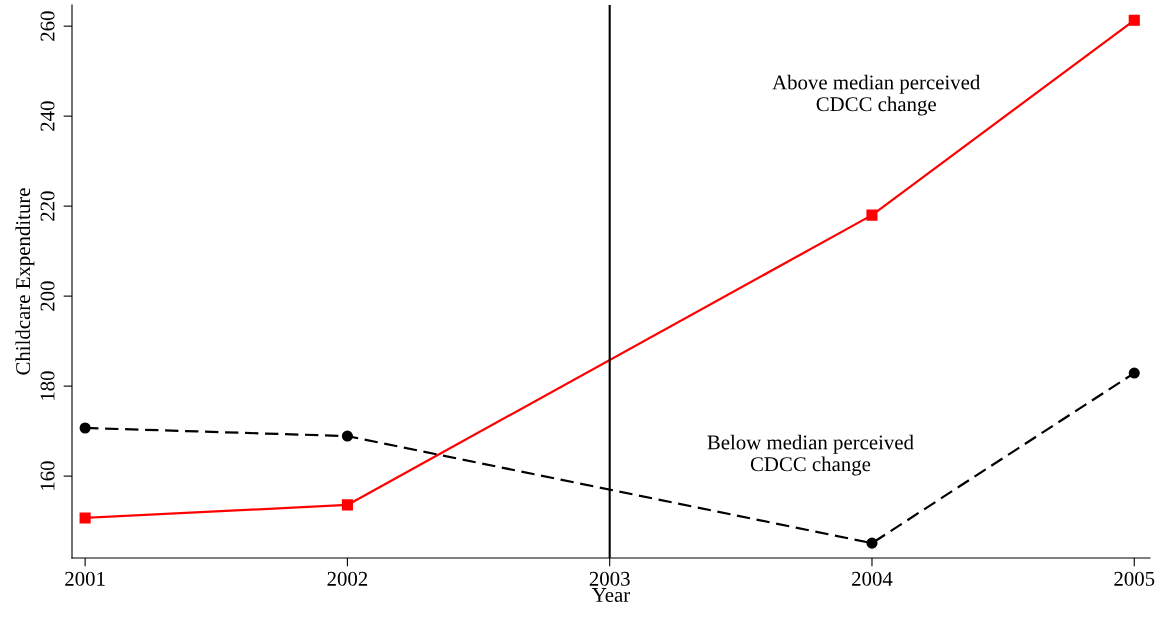 The image size is (1166, 621). What do you see at coordinates (47, 206) in the screenshot?
I see `y-tick-label: 220` at bounding box center [47, 206].